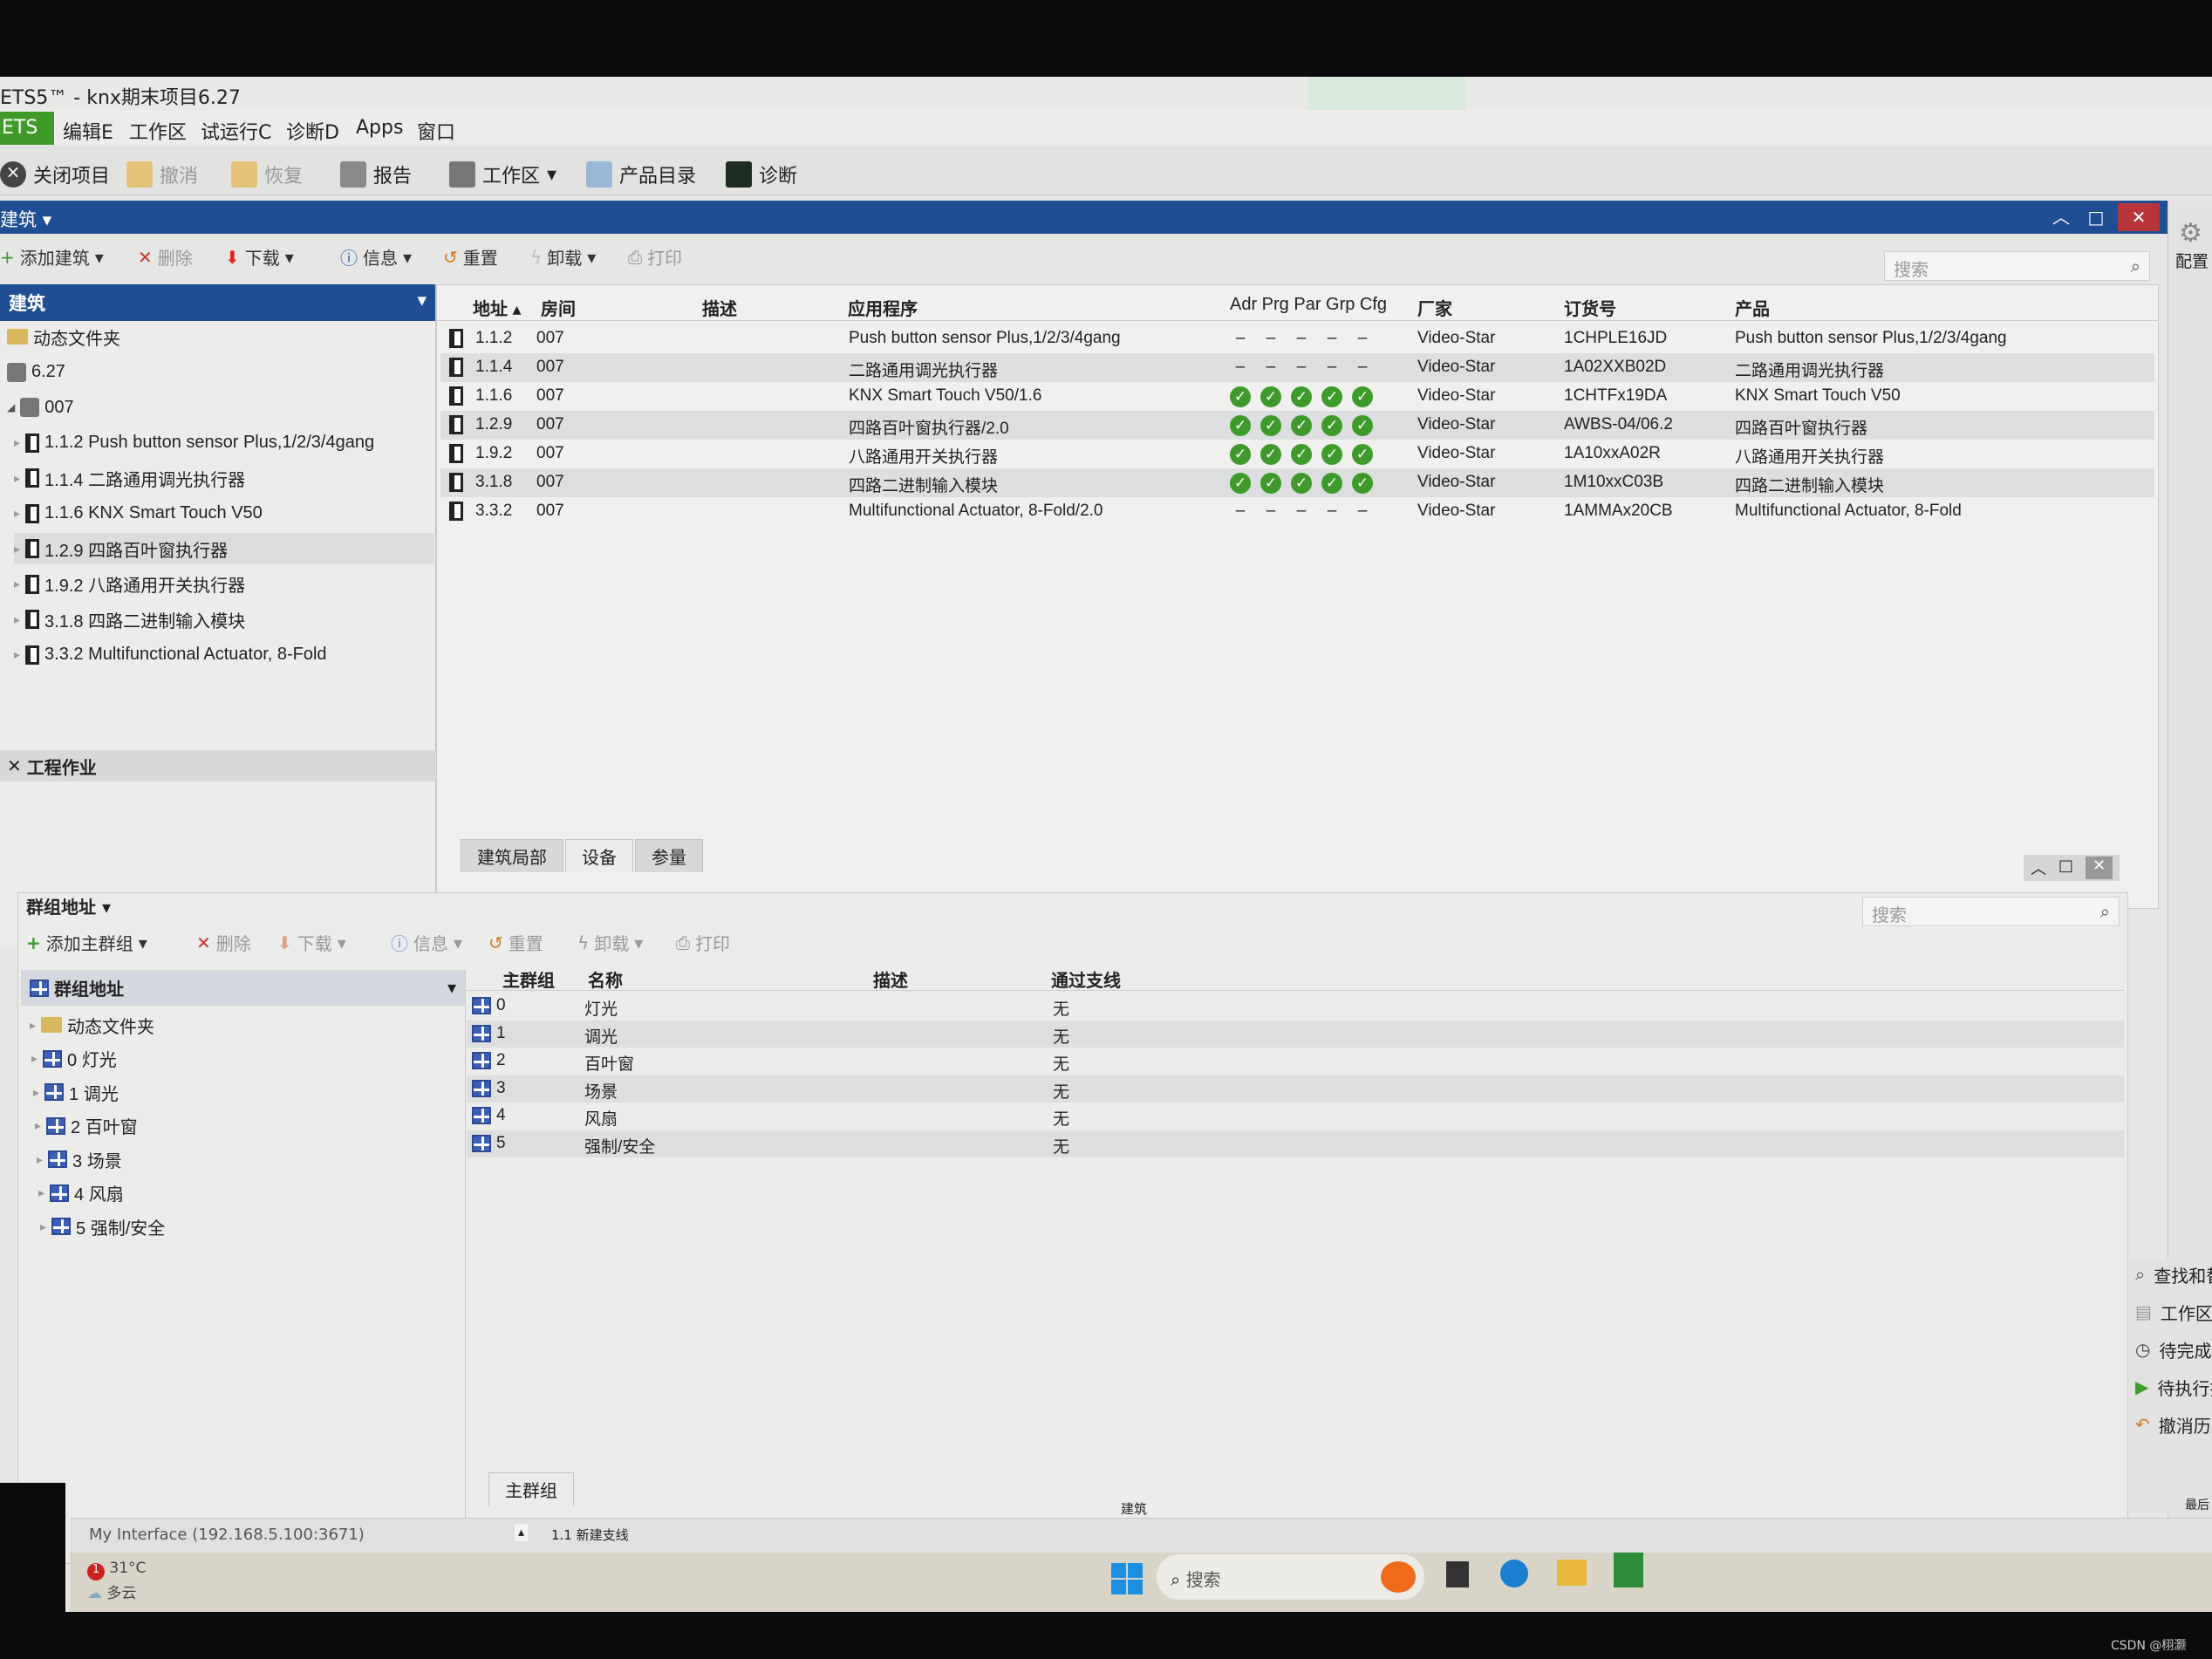 The height and width of the screenshot is (1659, 2212). I want to click on taskbar-search: ⌕ 搜索, so click(1290, 1577).